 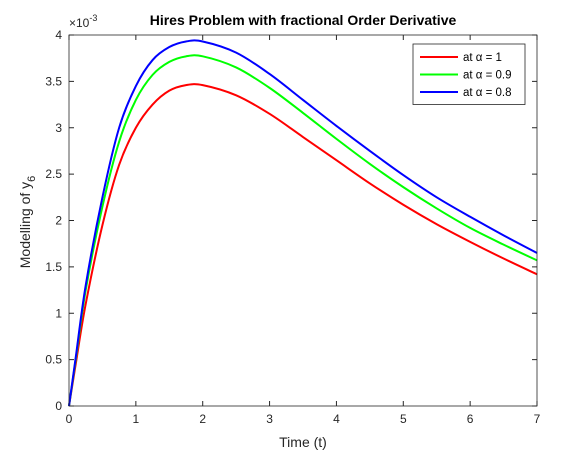 What do you see at coordinates (537, 419) in the screenshot?
I see `x-tick-label: 7` at bounding box center [537, 419].